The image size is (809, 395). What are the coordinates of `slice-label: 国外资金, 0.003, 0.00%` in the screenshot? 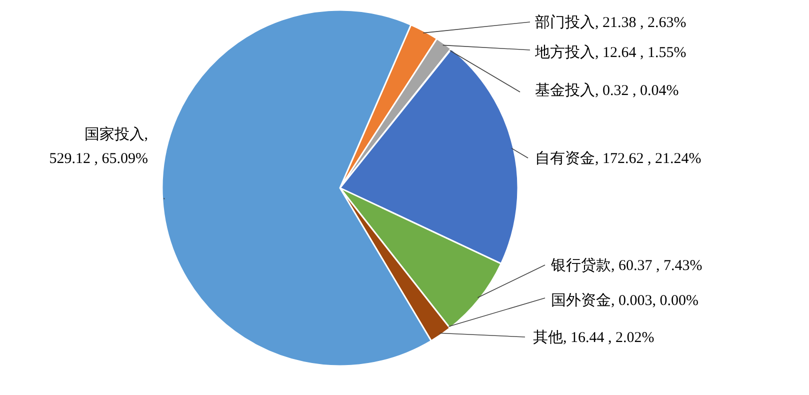 It's located at (624, 300).